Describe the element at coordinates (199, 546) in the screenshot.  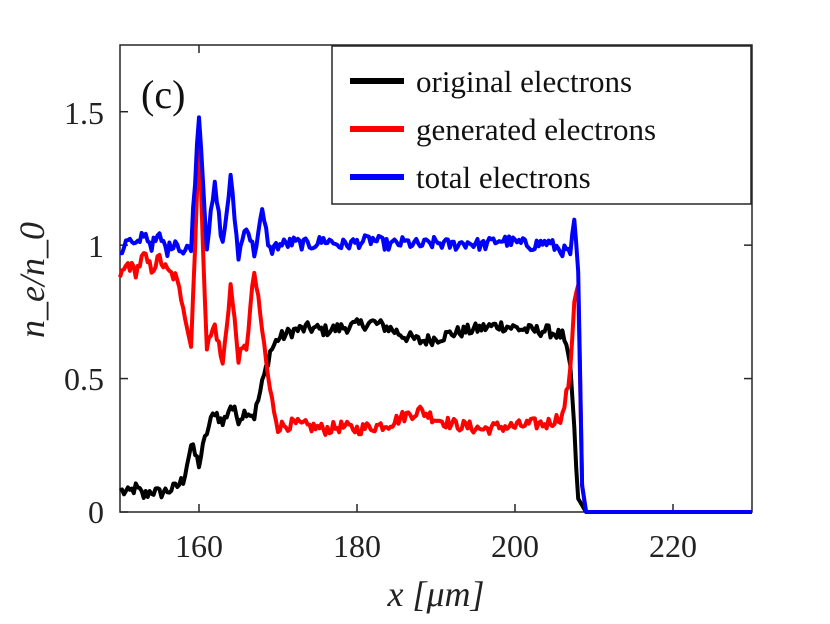
I see `x-tick-label: 160` at that location.